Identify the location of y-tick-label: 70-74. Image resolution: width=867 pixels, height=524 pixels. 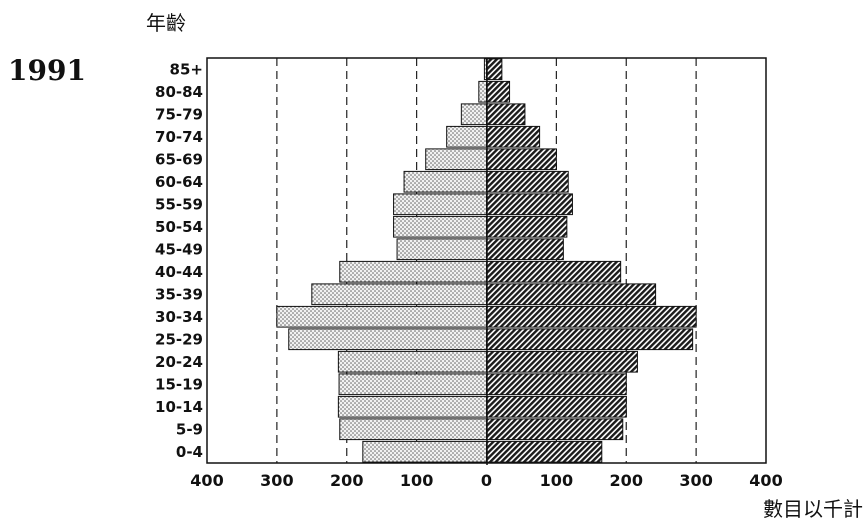
(179, 137).